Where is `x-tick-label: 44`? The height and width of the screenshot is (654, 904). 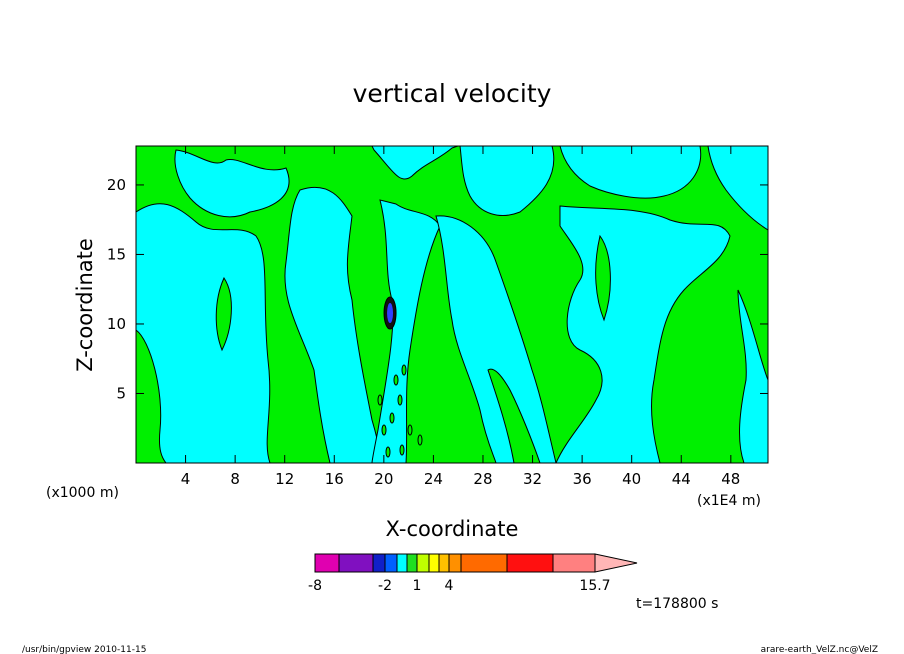 x-tick-label: 44 is located at coordinates (681, 479).